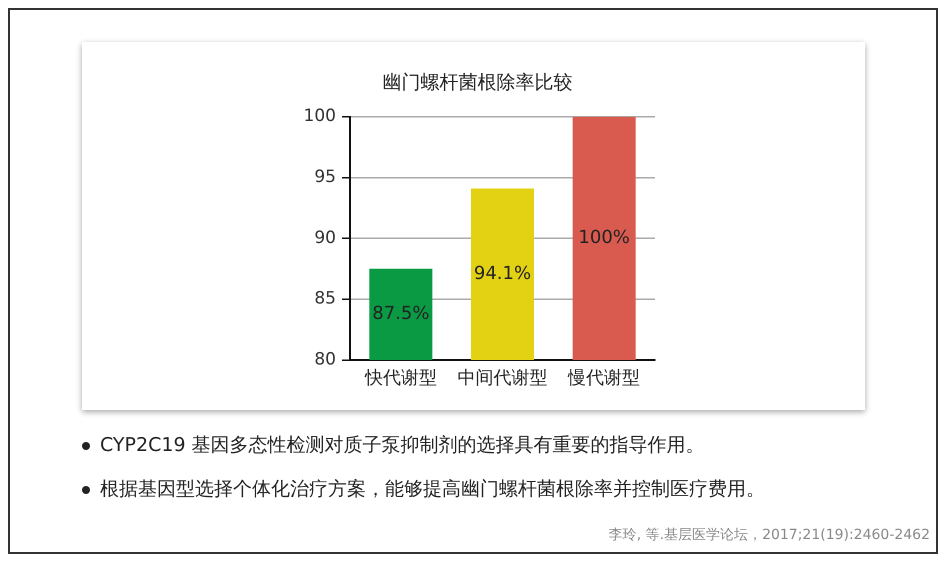 The width and height of the screenshot is (950, 566). I want to click on text: CYP2C19 基因多态性检测对质子泵抑制剂的选择具有重要的指导作用。, so click(402, 445).